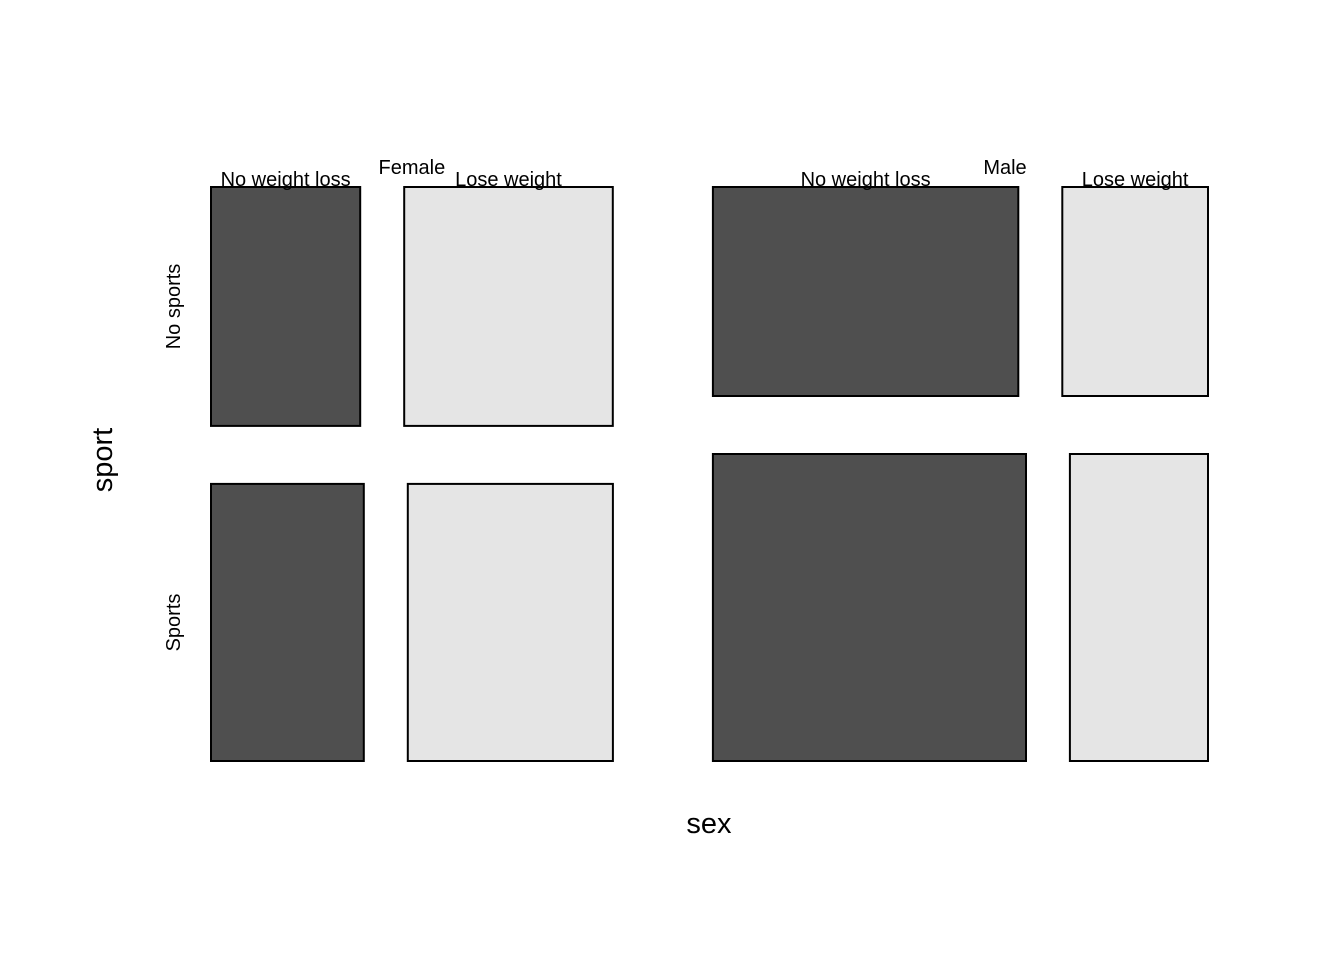 The image size is (1344, 960). Describe the element at coordinates (508, 306) in the screenshot. I see `cell-female-no-sports-lose-weight` at that location.